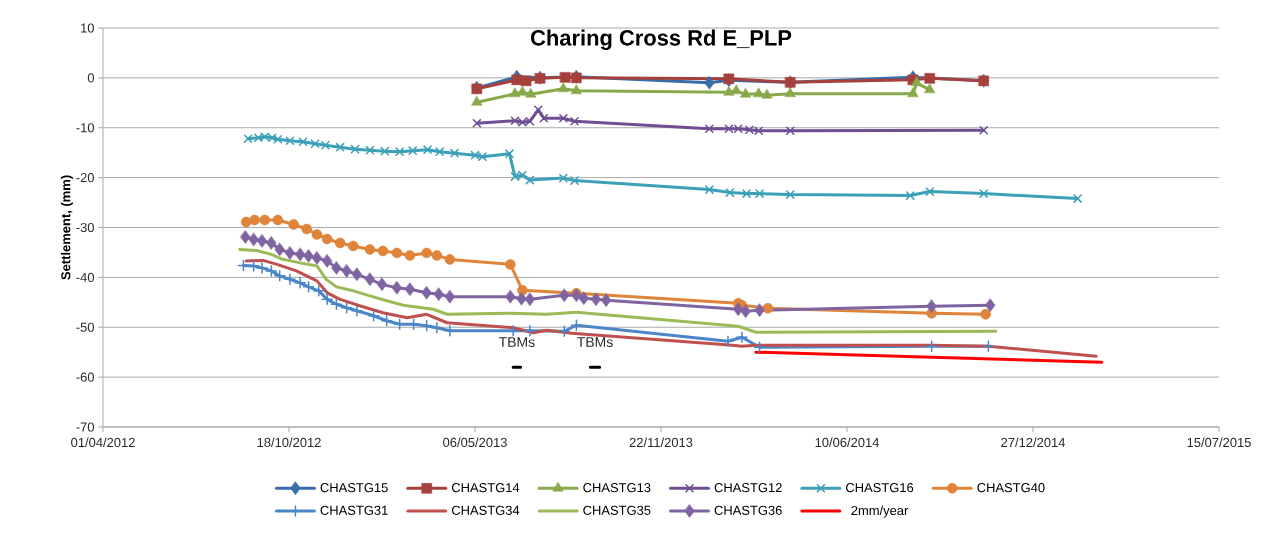 The width and height of the screenshot is (1287, 550). What do you see at coordinates (485, 510) in the screenshot?
I see `legend-label: CHASTG34` at bounding box center [485, 510].